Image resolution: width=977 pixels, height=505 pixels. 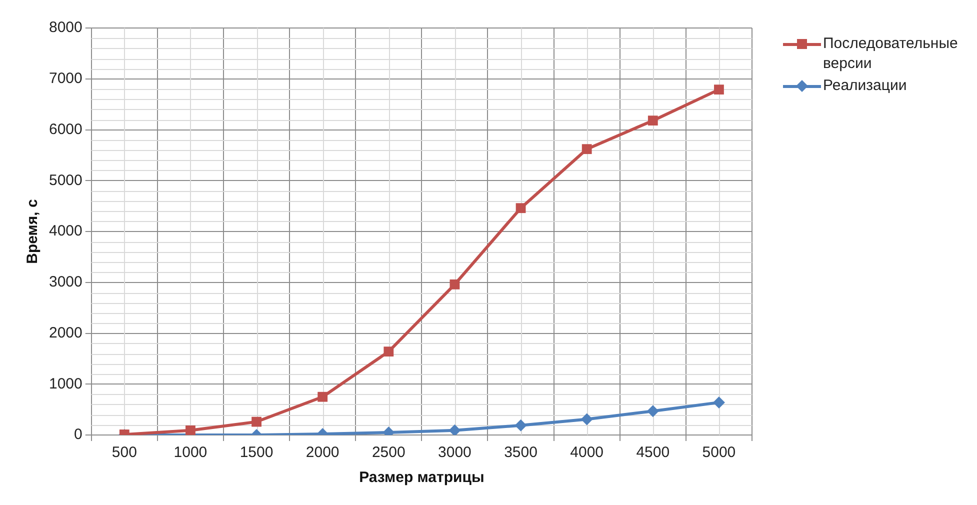 I want to click on x-tick-label: 4500, so click(x=653, y=453).